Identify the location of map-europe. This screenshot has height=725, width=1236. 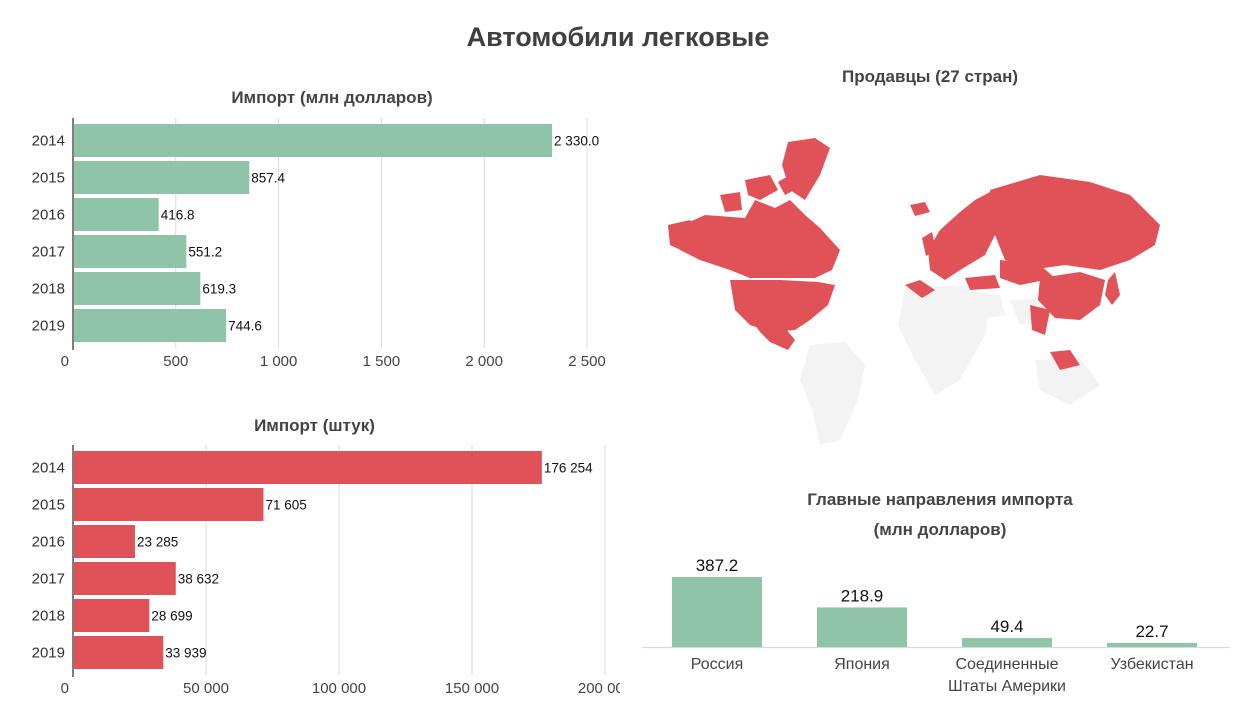
(966, 236).